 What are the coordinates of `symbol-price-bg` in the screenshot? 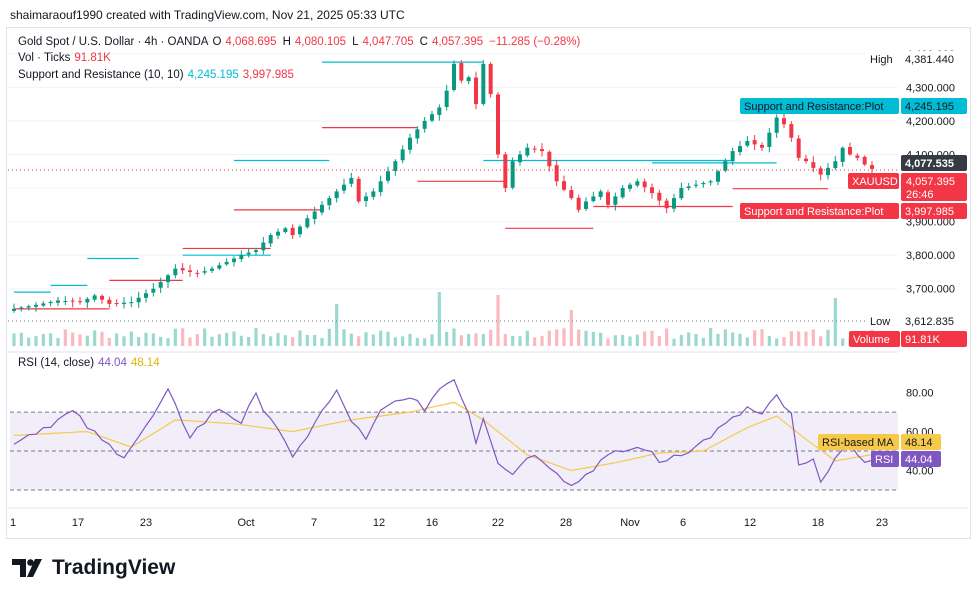 It's located at (934, 187).